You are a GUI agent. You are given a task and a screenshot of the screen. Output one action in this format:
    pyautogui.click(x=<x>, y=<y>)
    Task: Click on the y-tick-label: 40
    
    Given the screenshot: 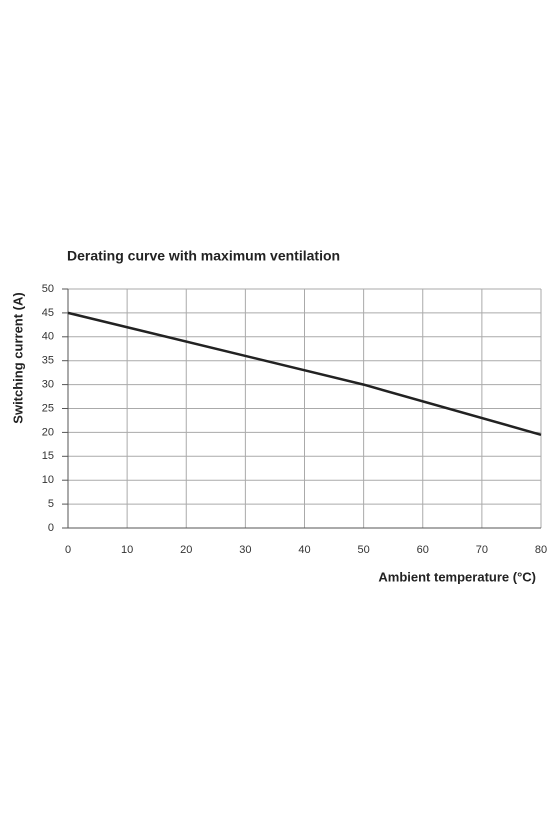 What is the action you would take?
    pyautogui.click(x=48, y=337)
    